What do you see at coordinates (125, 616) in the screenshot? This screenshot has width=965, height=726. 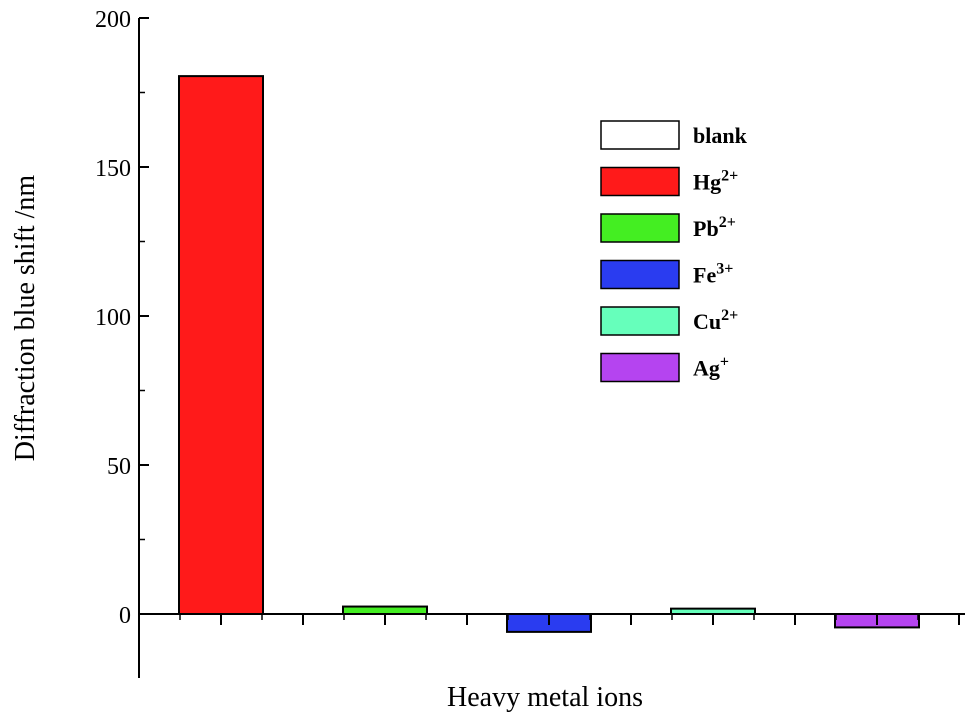 I see `y-tick-label: 0` at bounding box center [125, 616].